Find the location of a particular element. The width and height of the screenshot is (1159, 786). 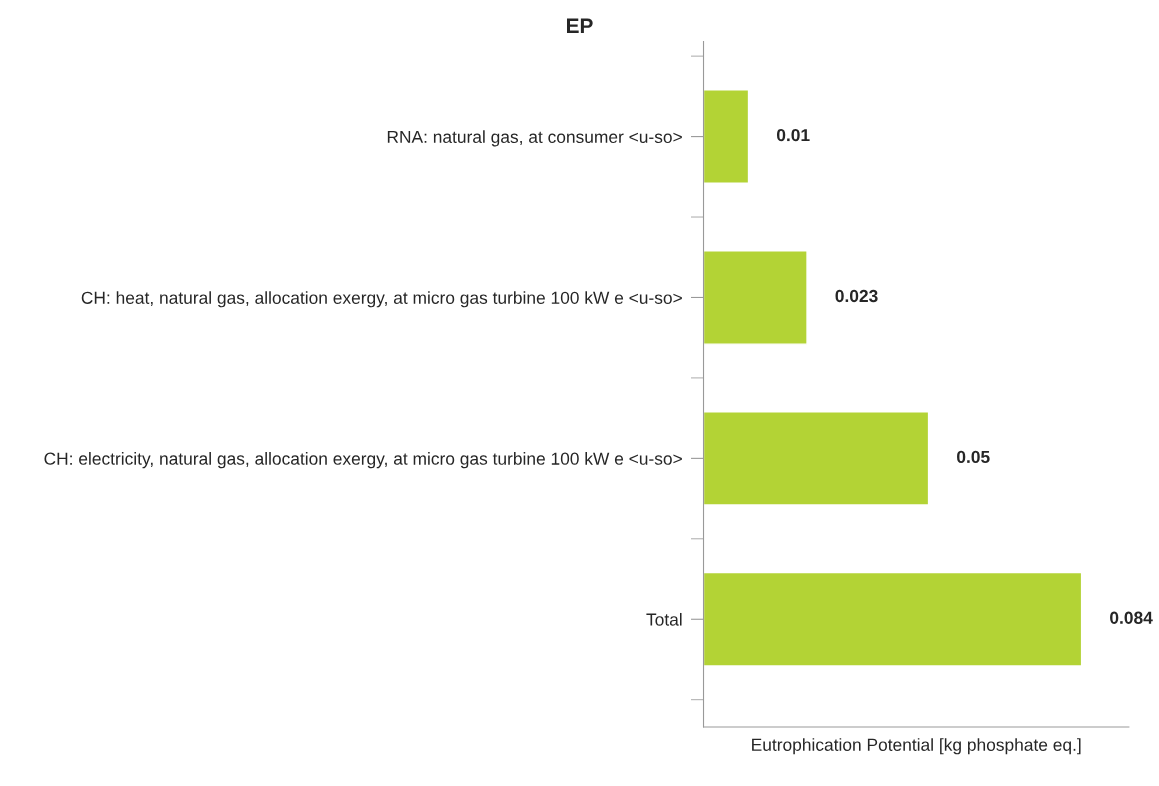

y-tick-label: CH: heat, natural gas, allocation exergy, at micro gas turbine 100 kW e <u-so> is located at coordinates (381, 299).